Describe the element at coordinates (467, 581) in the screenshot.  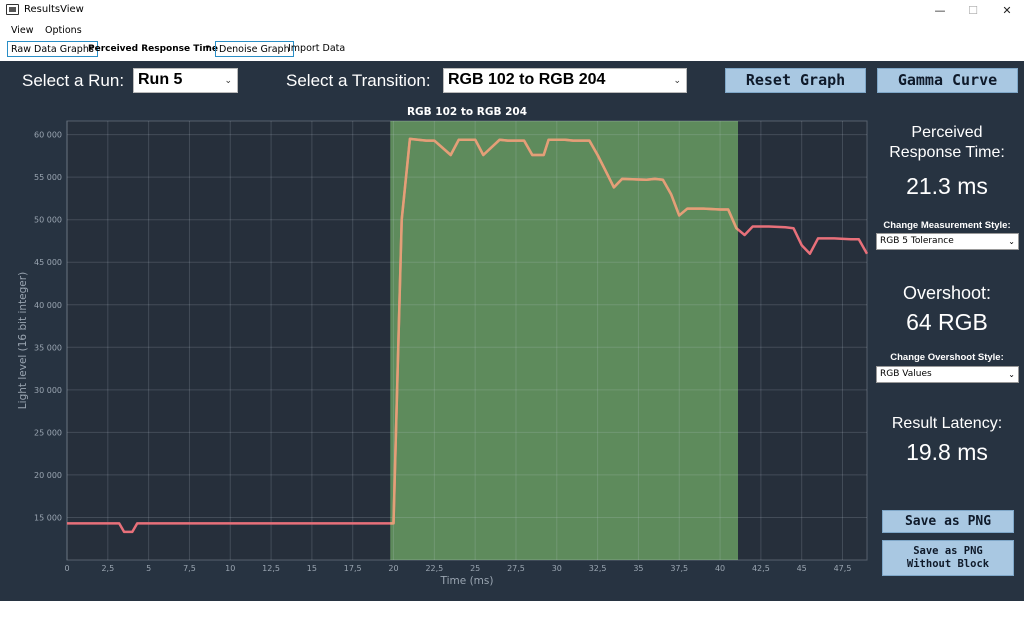
I see `x-axis-label: Time (ms)` at that location.